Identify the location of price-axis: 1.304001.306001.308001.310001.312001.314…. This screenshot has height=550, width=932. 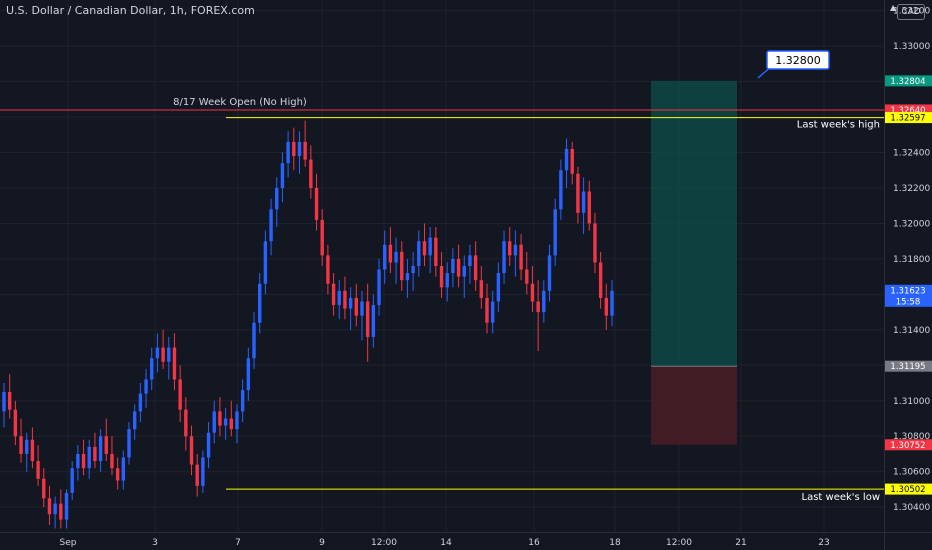
(908, 260).